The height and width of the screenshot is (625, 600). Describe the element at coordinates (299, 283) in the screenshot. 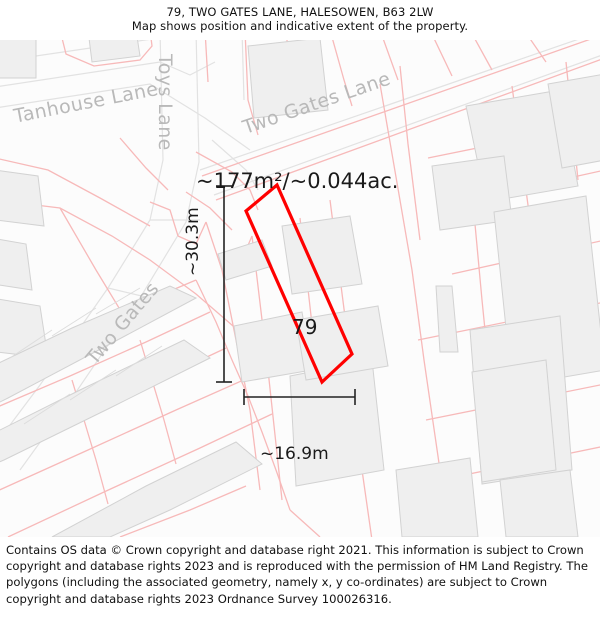

I see `property-outline-polygon` at that location.